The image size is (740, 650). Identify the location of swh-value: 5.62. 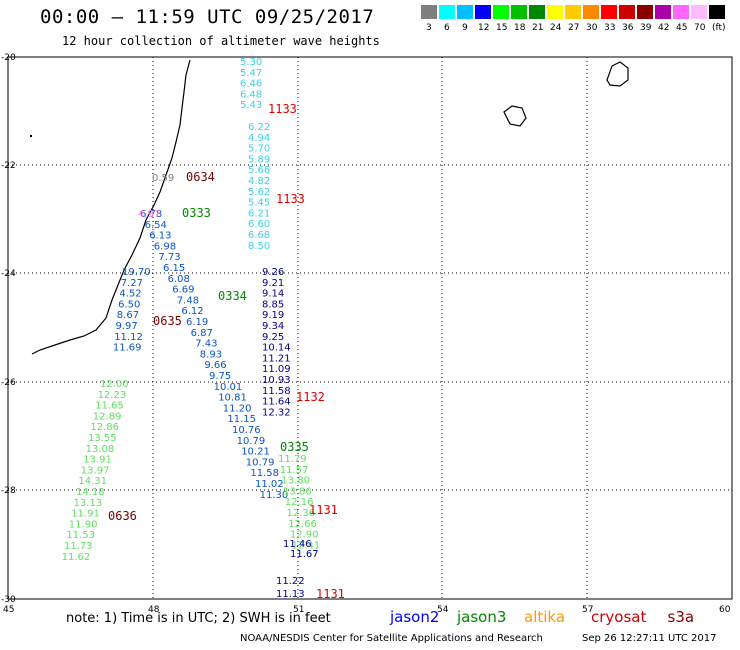
(259, 192).